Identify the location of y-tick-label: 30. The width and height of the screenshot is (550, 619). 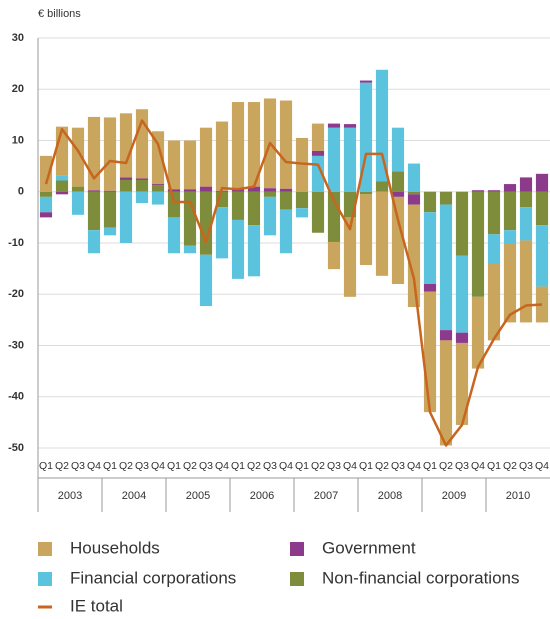
(18, 38).